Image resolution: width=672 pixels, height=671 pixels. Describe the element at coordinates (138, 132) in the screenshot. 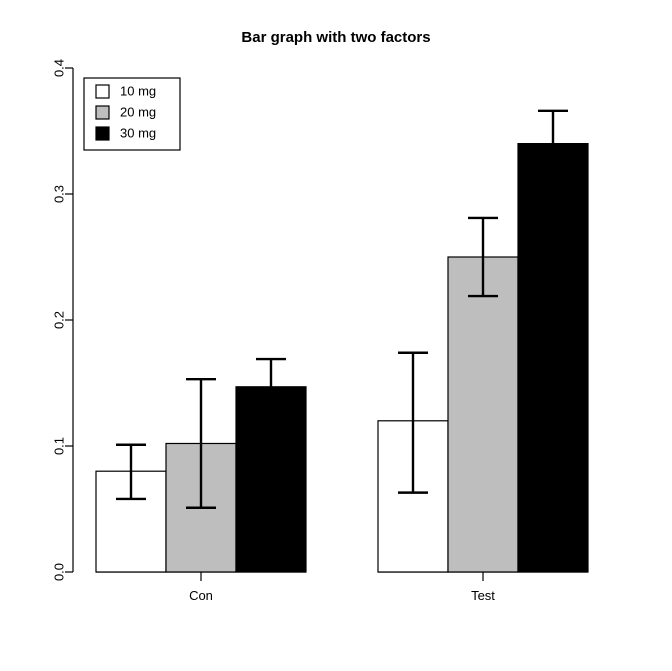

I see `legend-label: 30 mg` at that location.